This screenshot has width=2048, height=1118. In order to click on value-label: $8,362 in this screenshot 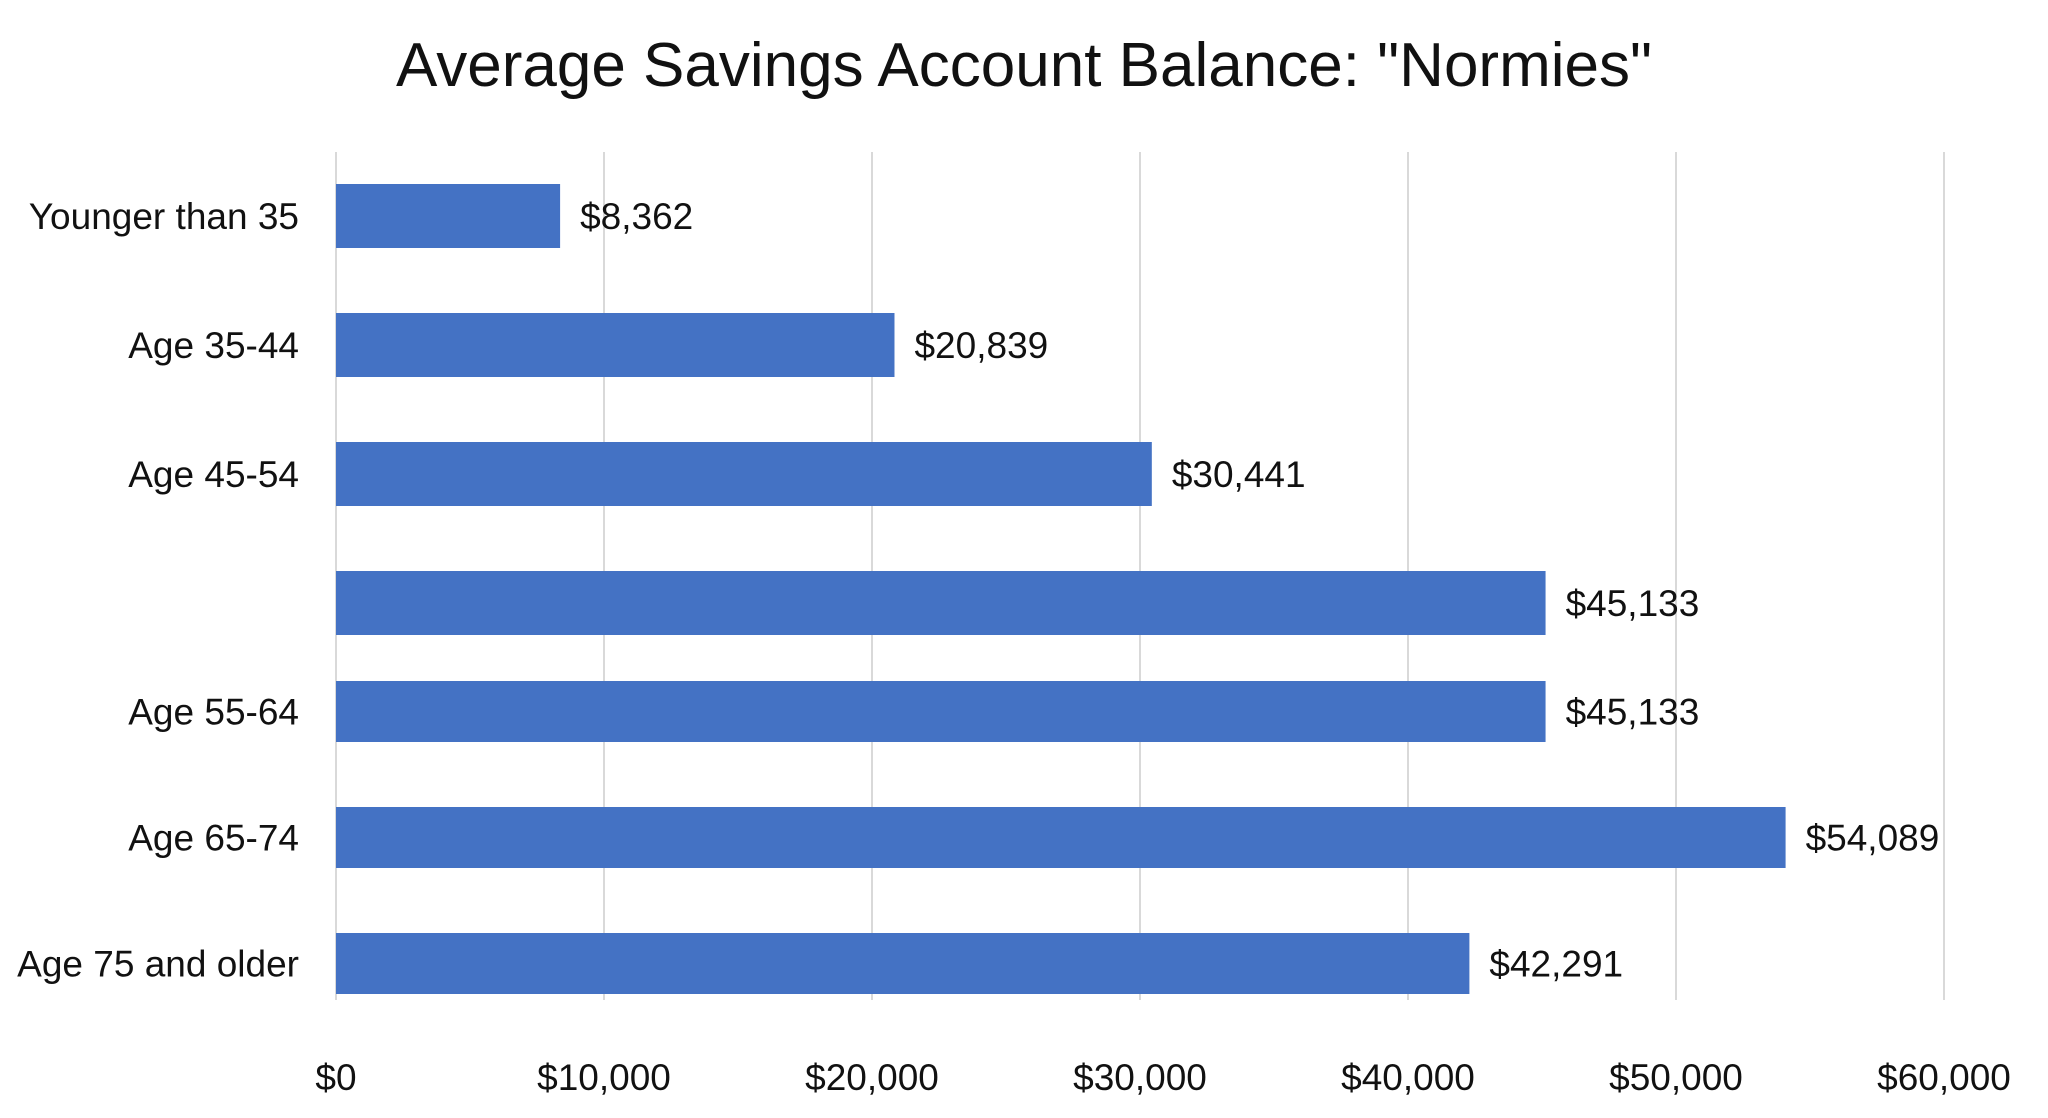, I will do `click(636, 216)`.